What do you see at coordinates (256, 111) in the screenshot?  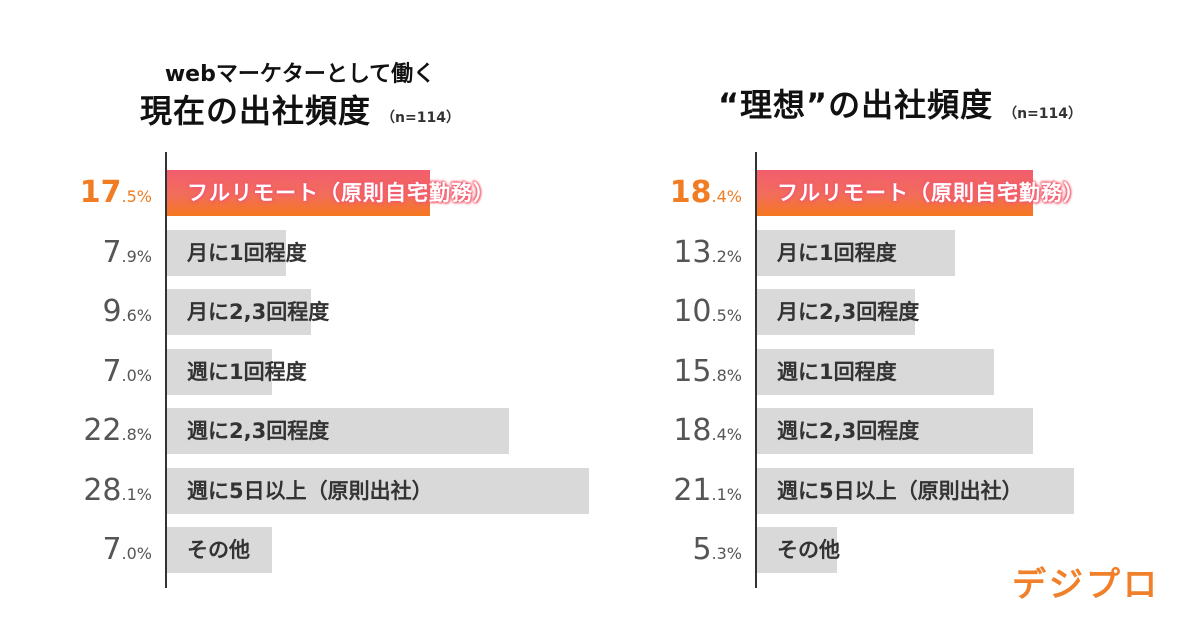 I see `chart-title: 現在の出社頻度` at bounding box center [256, 111].